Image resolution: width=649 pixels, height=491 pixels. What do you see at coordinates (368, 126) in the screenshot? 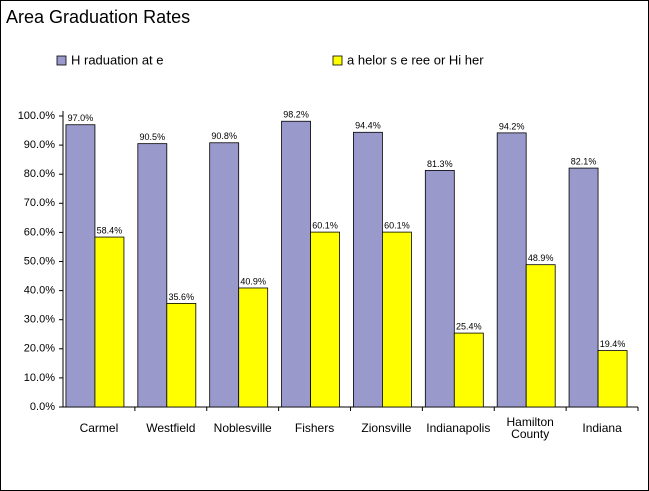
I see `value-label: 94.4%` at bounding box center [368, 126].